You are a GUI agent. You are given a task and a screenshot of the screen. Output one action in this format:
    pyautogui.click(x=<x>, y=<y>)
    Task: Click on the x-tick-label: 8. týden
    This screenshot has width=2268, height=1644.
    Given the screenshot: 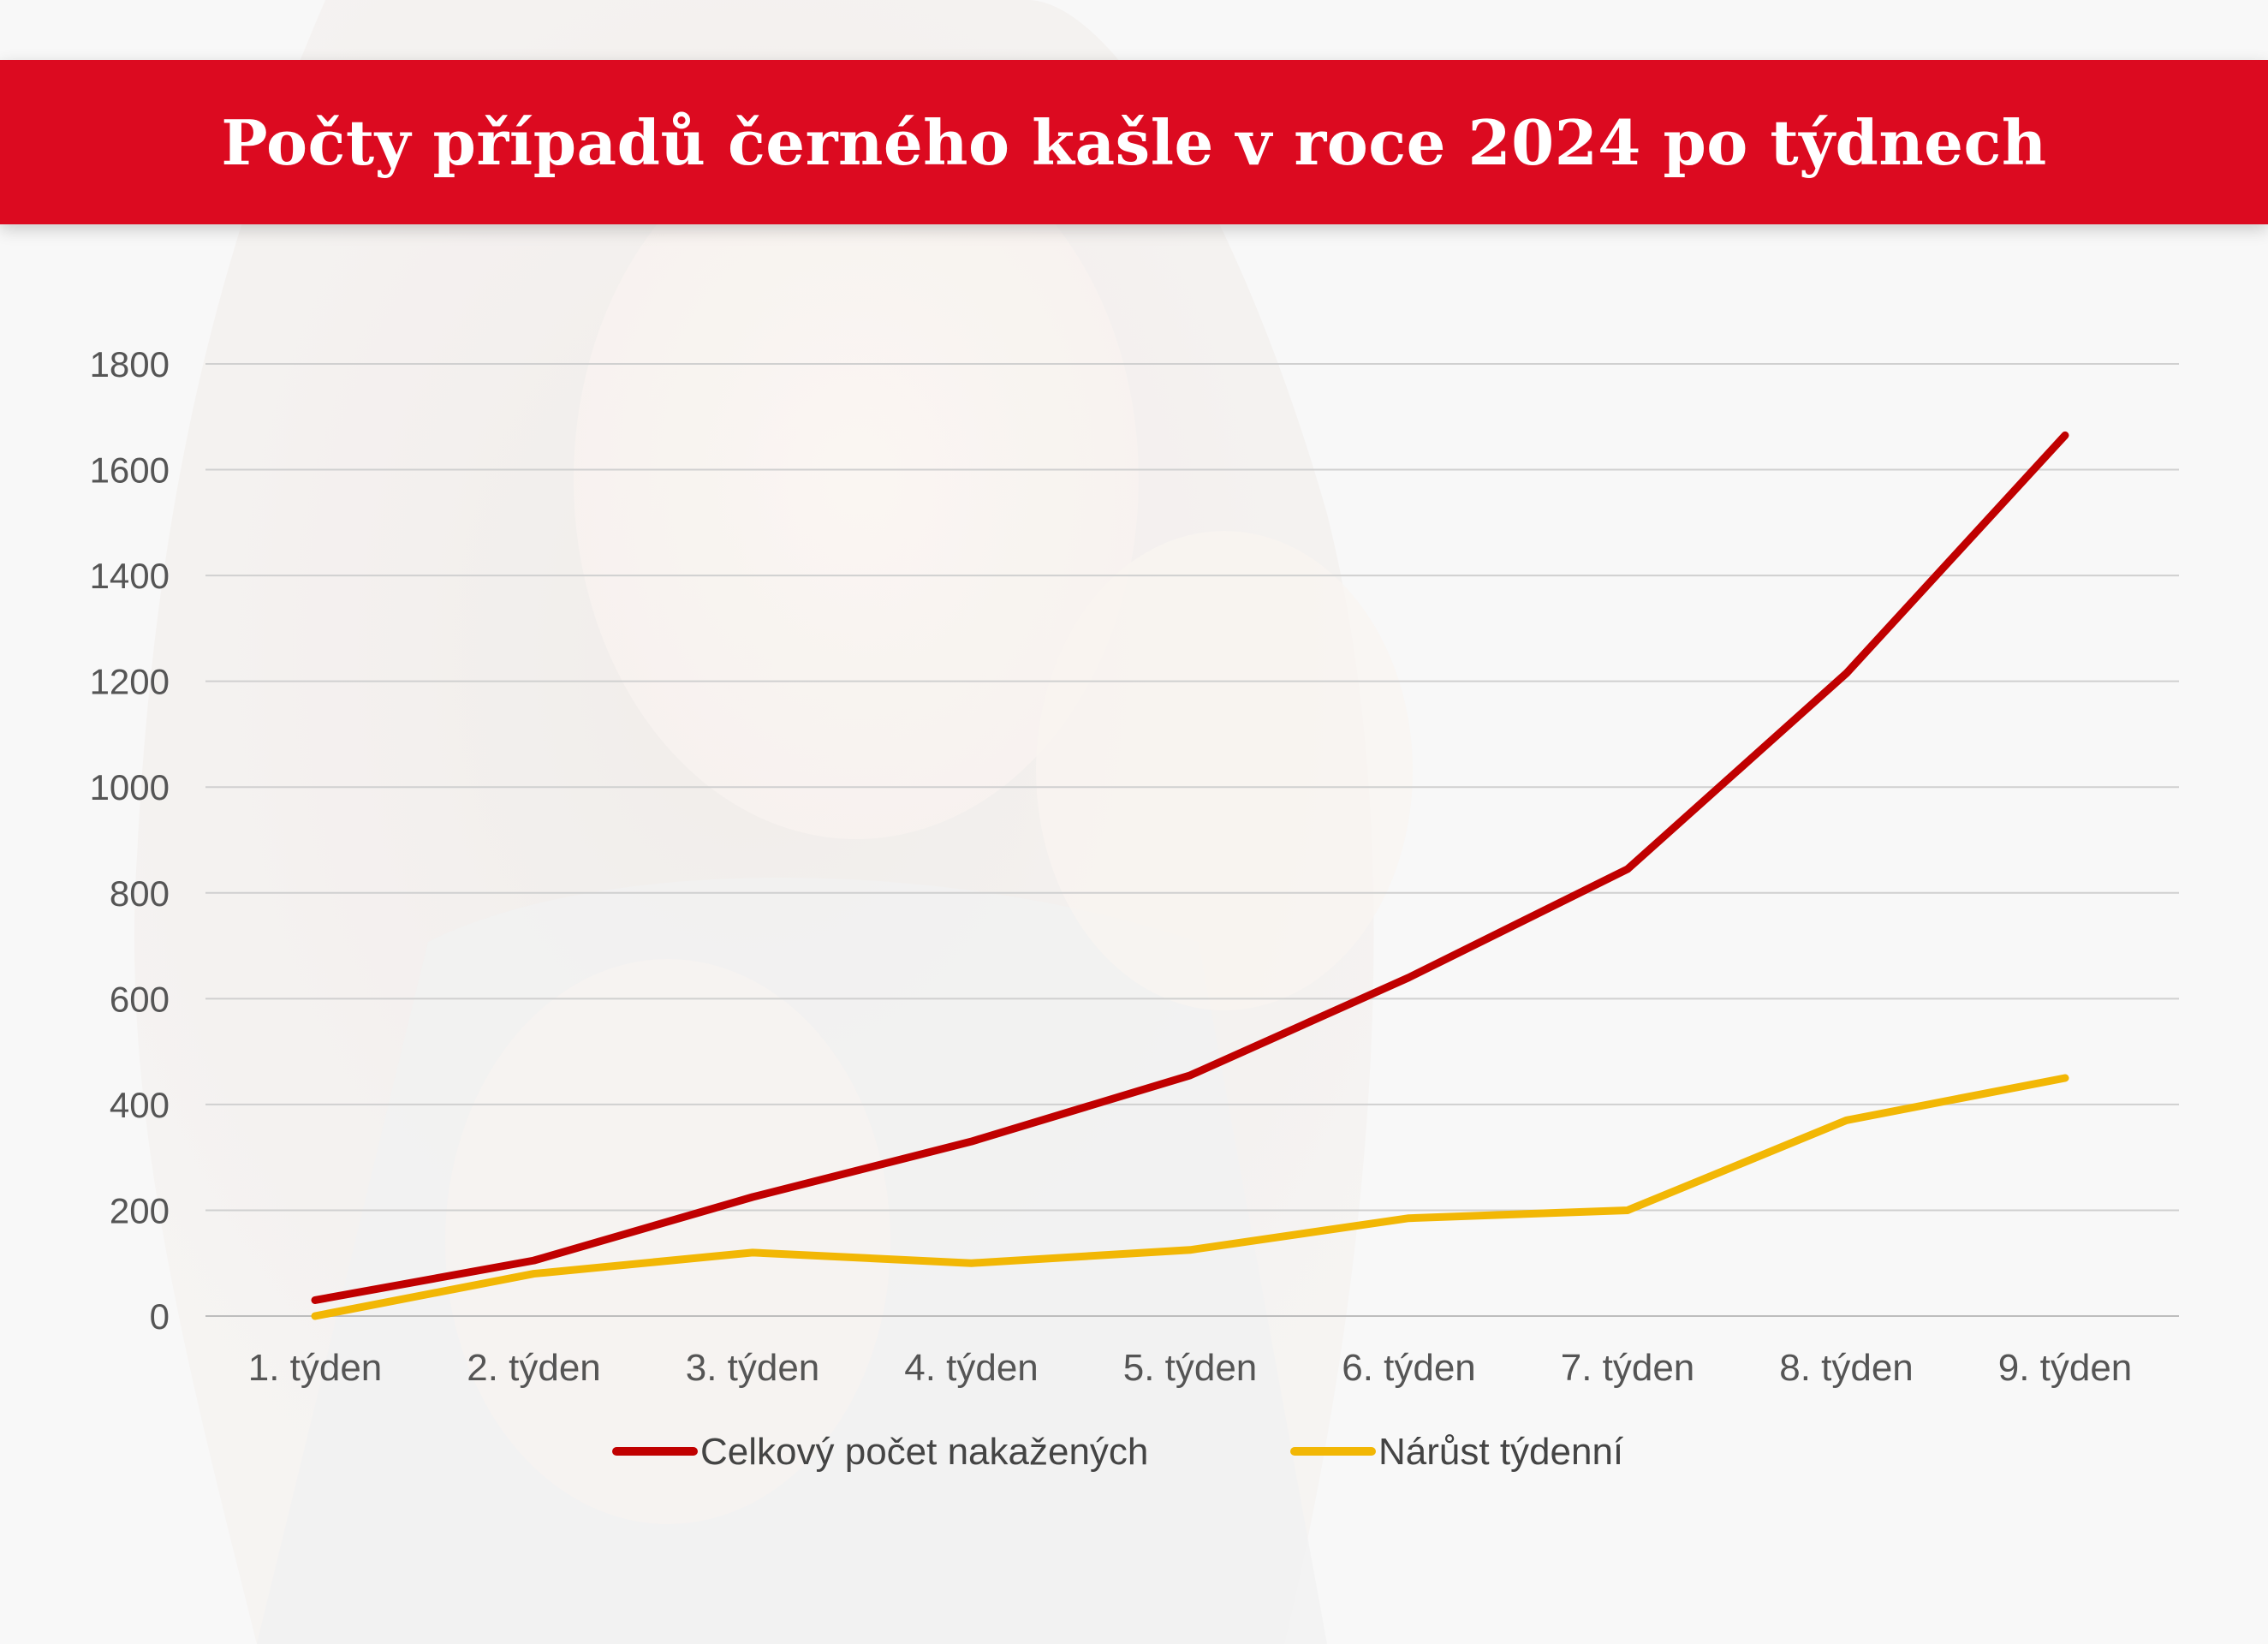 What is the action you would take?
    pyautogui.click(x=1846, y=1368)
    